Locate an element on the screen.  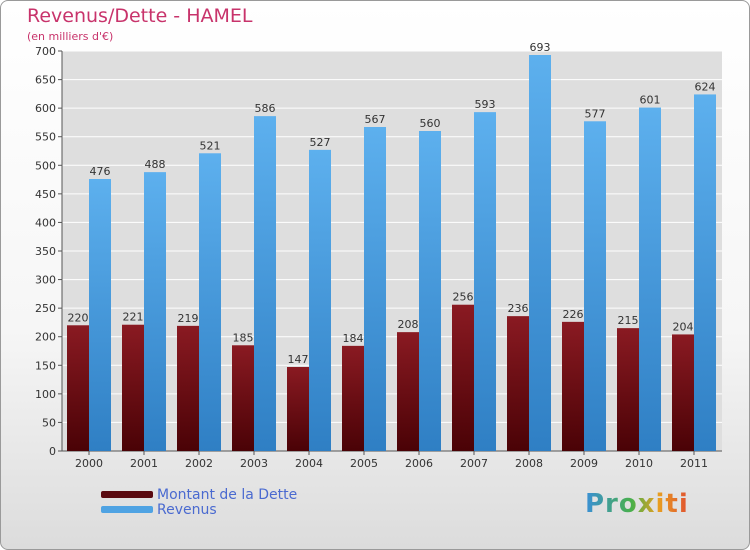
label-revenus: 624 is located at coordinates (705, 86).